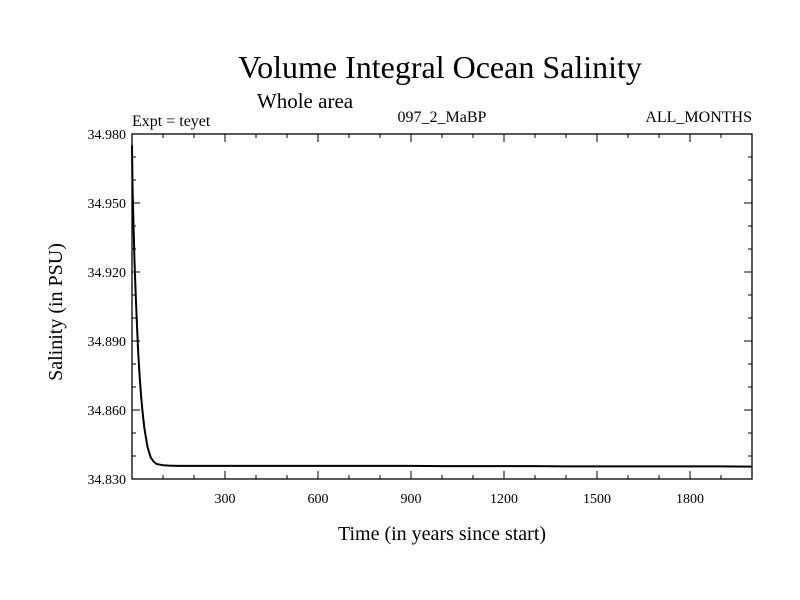  What do you see at coordinates (56, 312) in the screenshot?
I see `y-axis-label: Salinity (in PSU)` at bounding box center [56, 312].